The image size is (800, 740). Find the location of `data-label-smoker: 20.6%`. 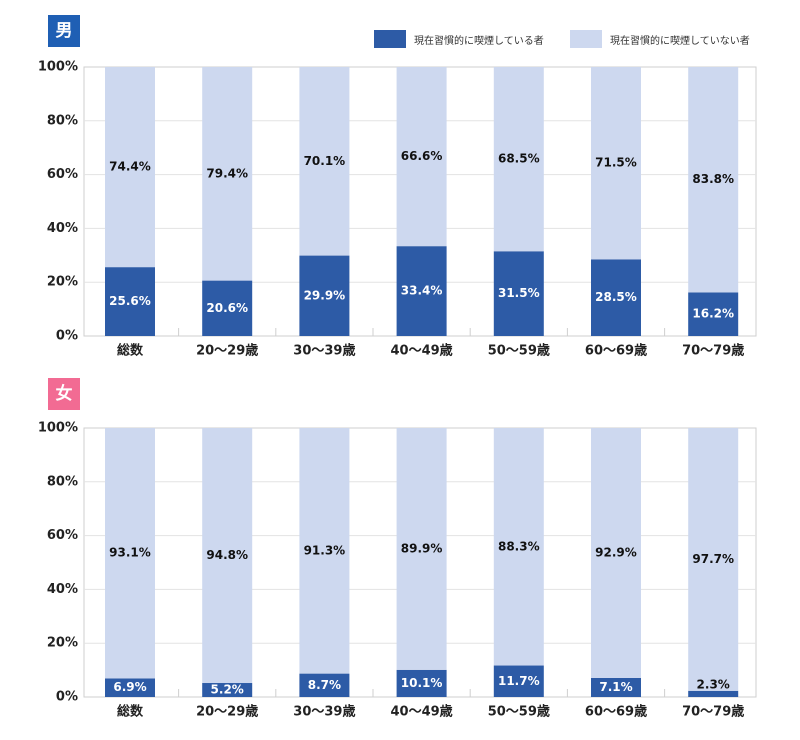

data-label-smoker: 20.6% is located at coordinates (227, 308).